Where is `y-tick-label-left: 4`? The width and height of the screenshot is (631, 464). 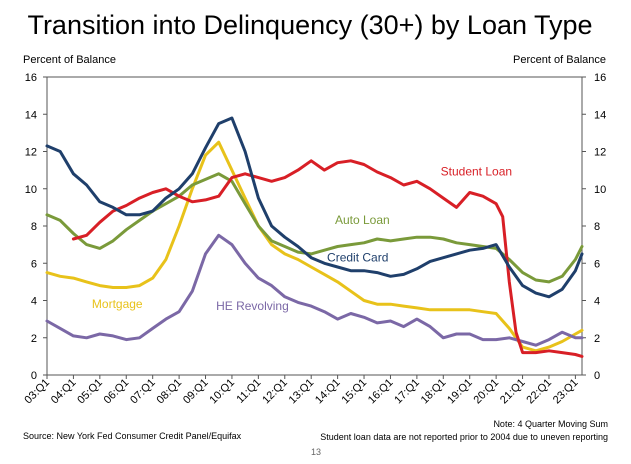
y-tick-label-left: 4 is located at coordinates (34, 302).